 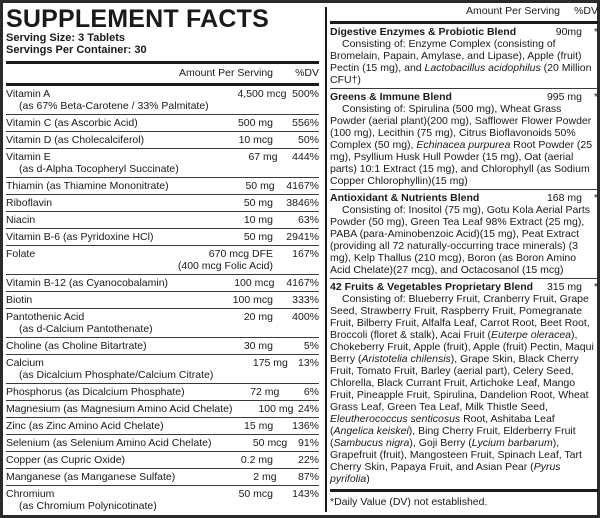 I want to click on nutrient-name: Vitamin D (as Cholecalciferol), so click(x=75, y=140).